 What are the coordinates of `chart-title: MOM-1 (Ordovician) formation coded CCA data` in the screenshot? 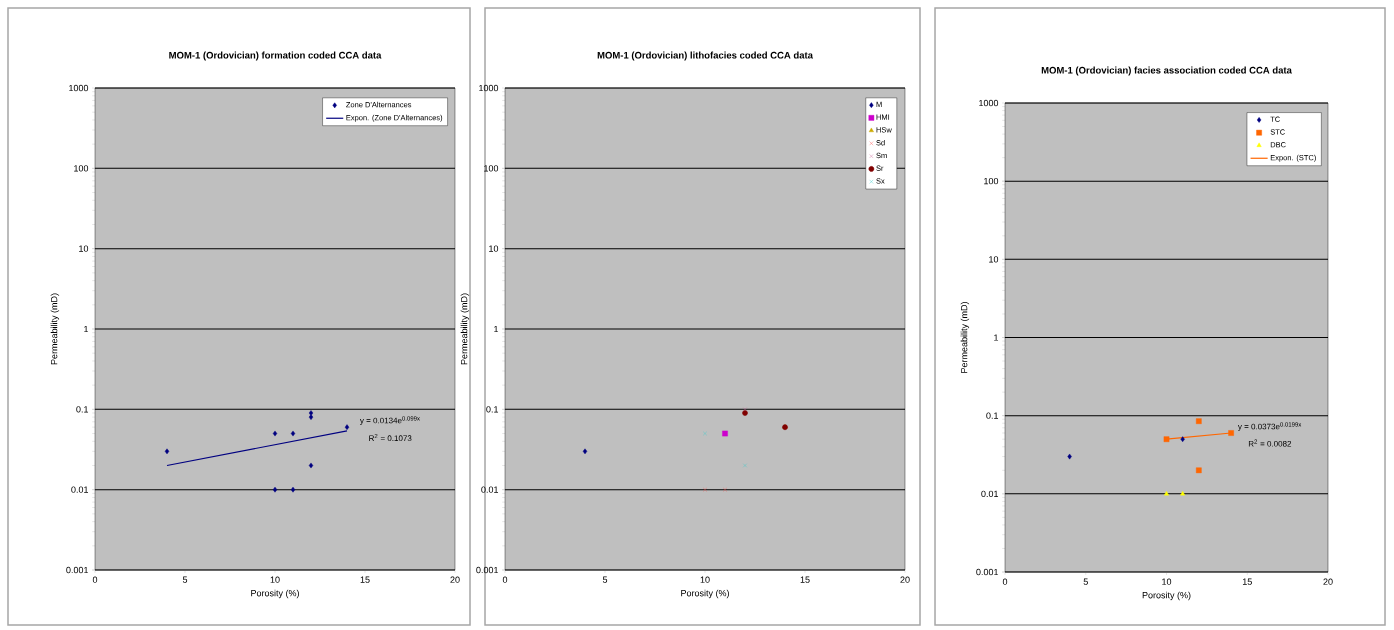 It's located at (275, 56).